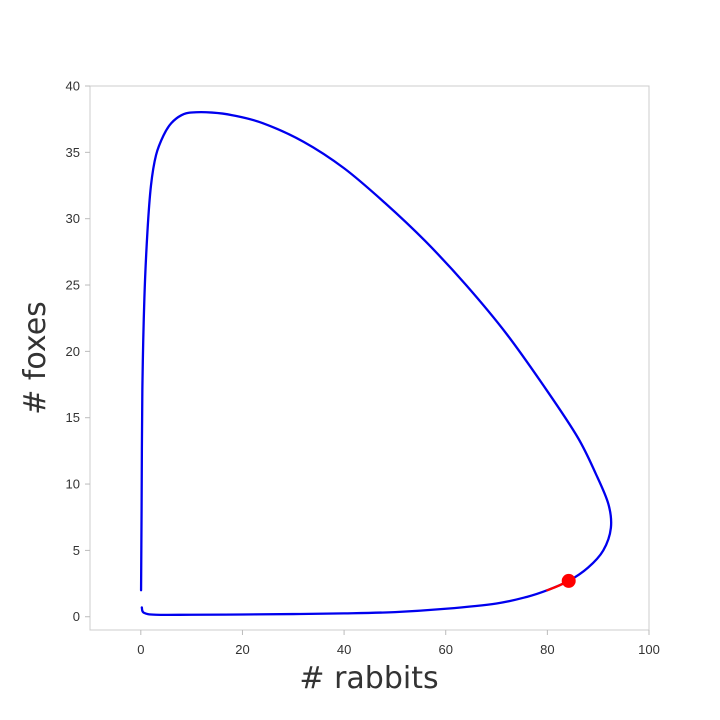  What do you see at coordinates (73, 218) in the screenshot?
I see `y-tick-label: 30` at bounding box center [73, 218].